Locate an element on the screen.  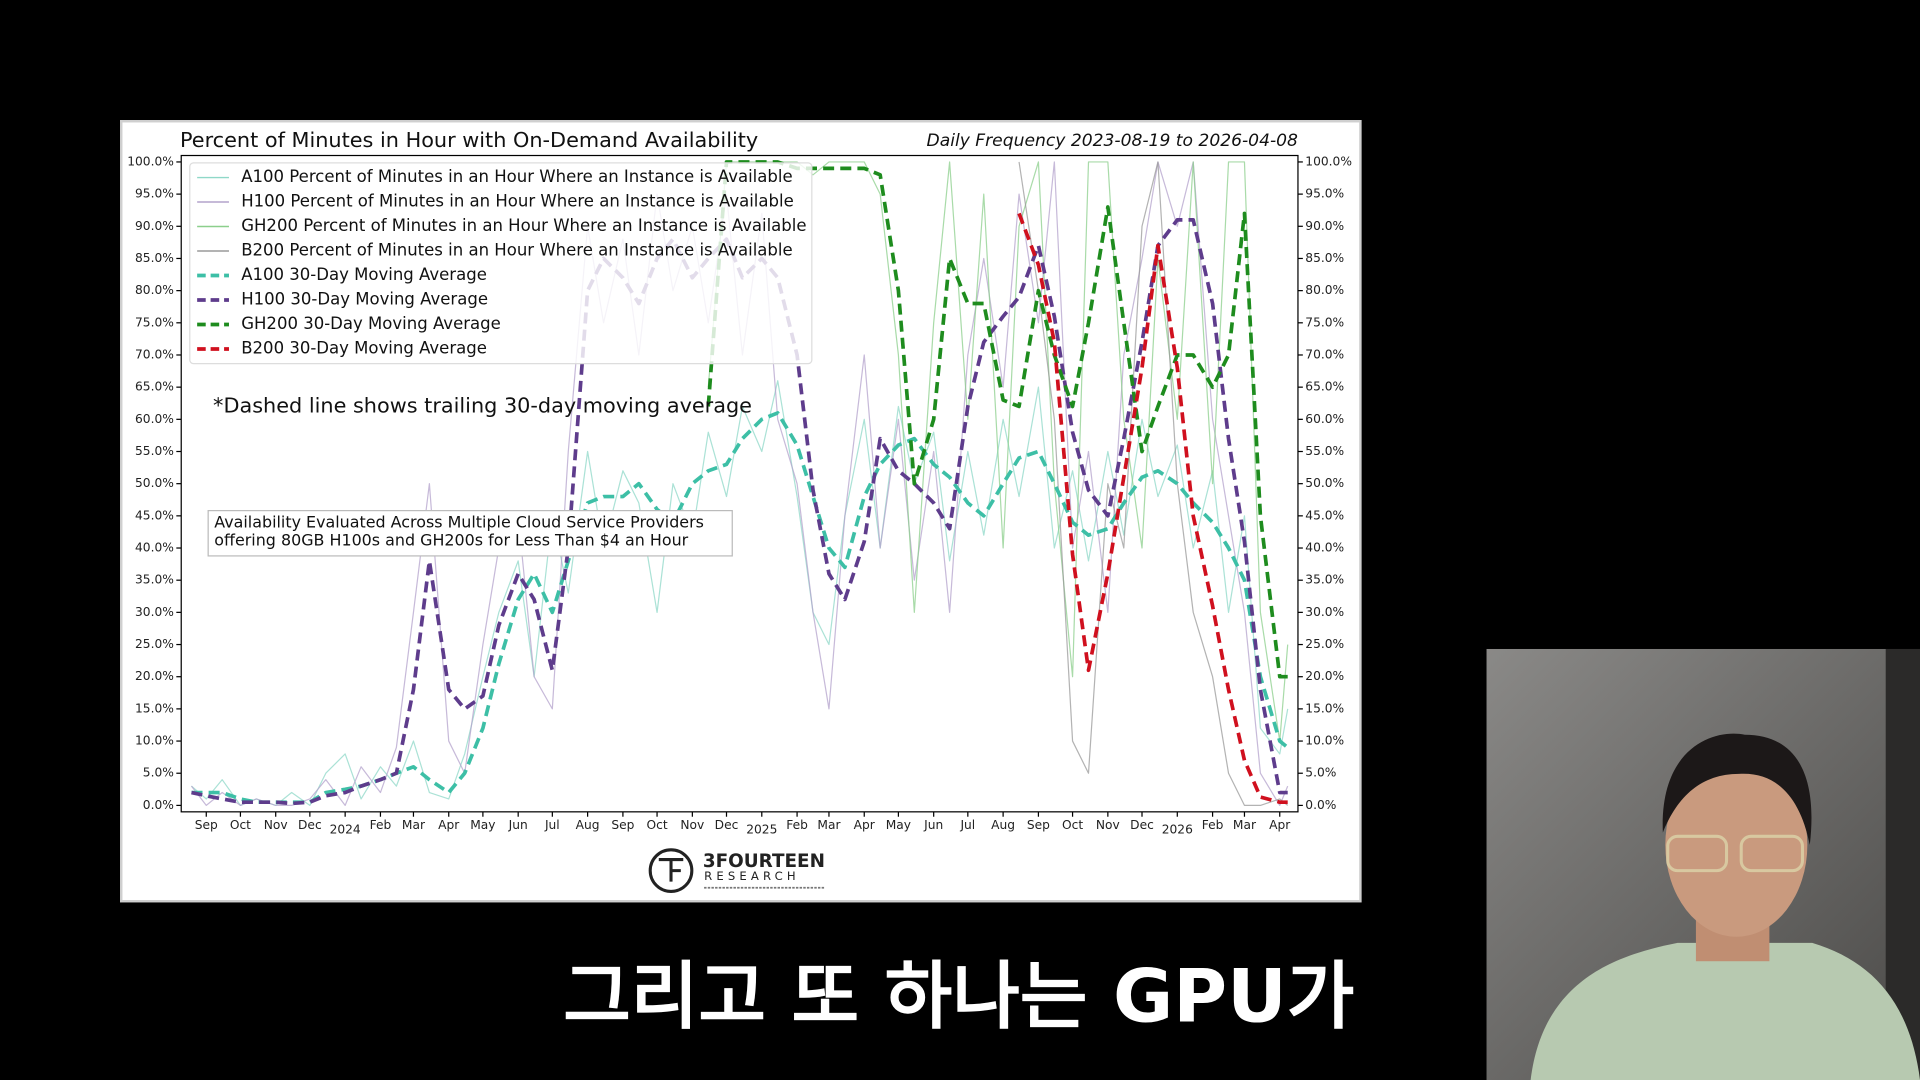
y2-tick-label: 100.0% is located at coordinates (1328, 161).